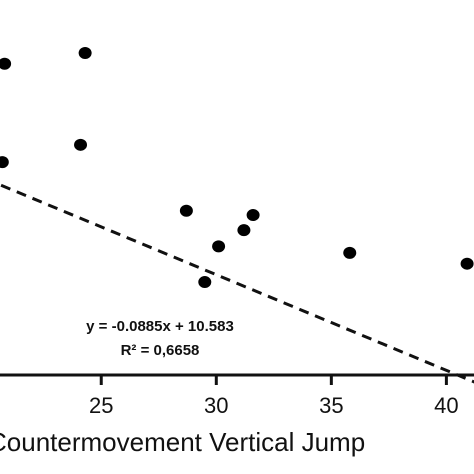  Describe the element at coordinates (216, 405) in the screenshot. I see `x-tick-label: 30` at that location.